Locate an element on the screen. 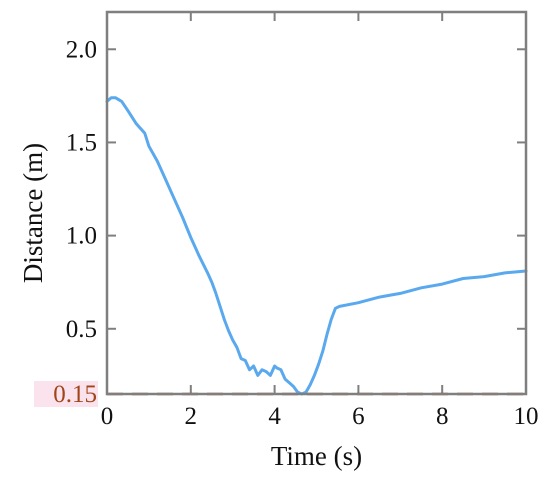 The width and height of the screenshot is (550, 486). x-tick-label: 6 is located at coordinates (358, 416).